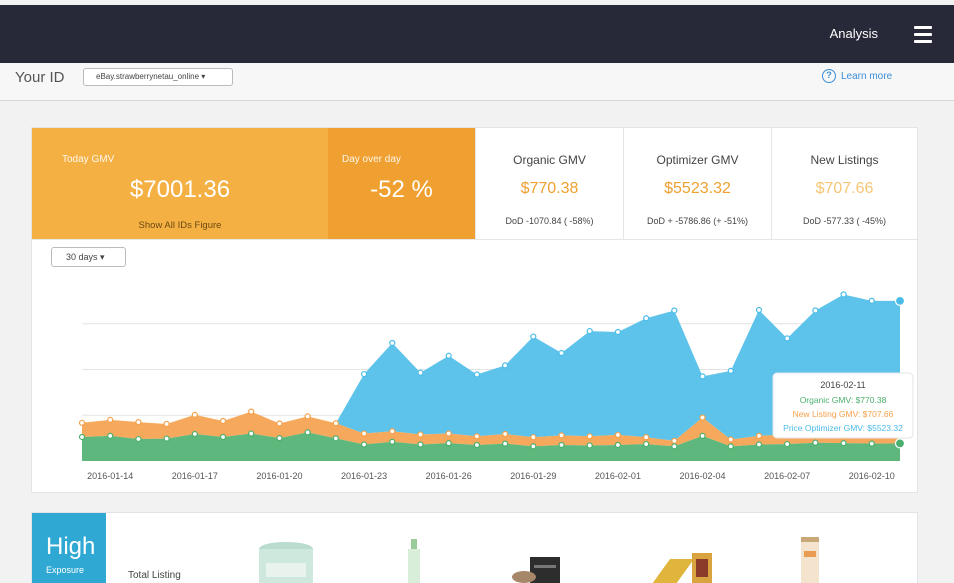 The height and width of the screenshot is (583, 954). What do you see at coordinates (195, 476) in the screenshot?
I see `x-tick-label: 2016-01-17` at bounding box center [195, 476].